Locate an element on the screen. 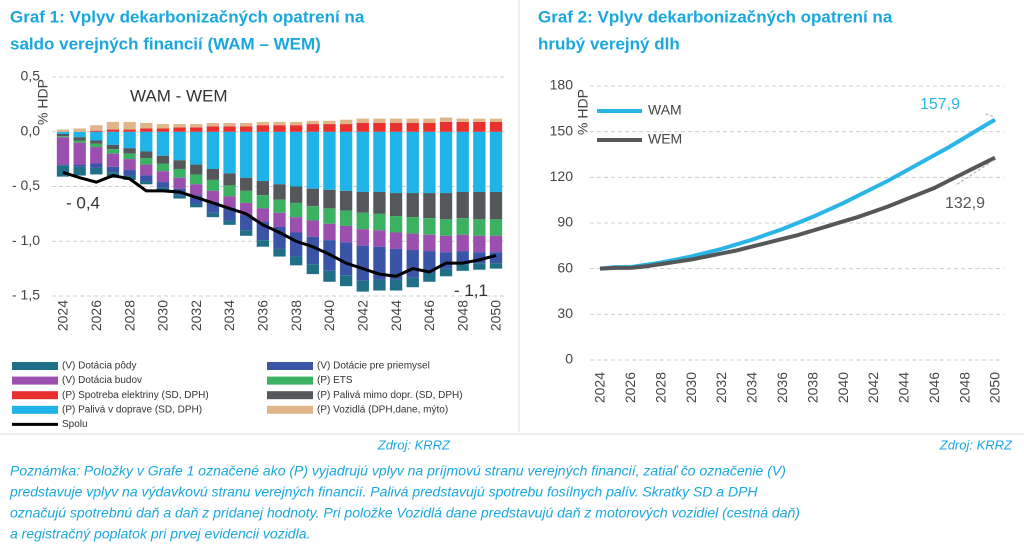 The height and width of the screenshot is (557, 1024). legend-label: WEM is located at coordinates (665, 139).